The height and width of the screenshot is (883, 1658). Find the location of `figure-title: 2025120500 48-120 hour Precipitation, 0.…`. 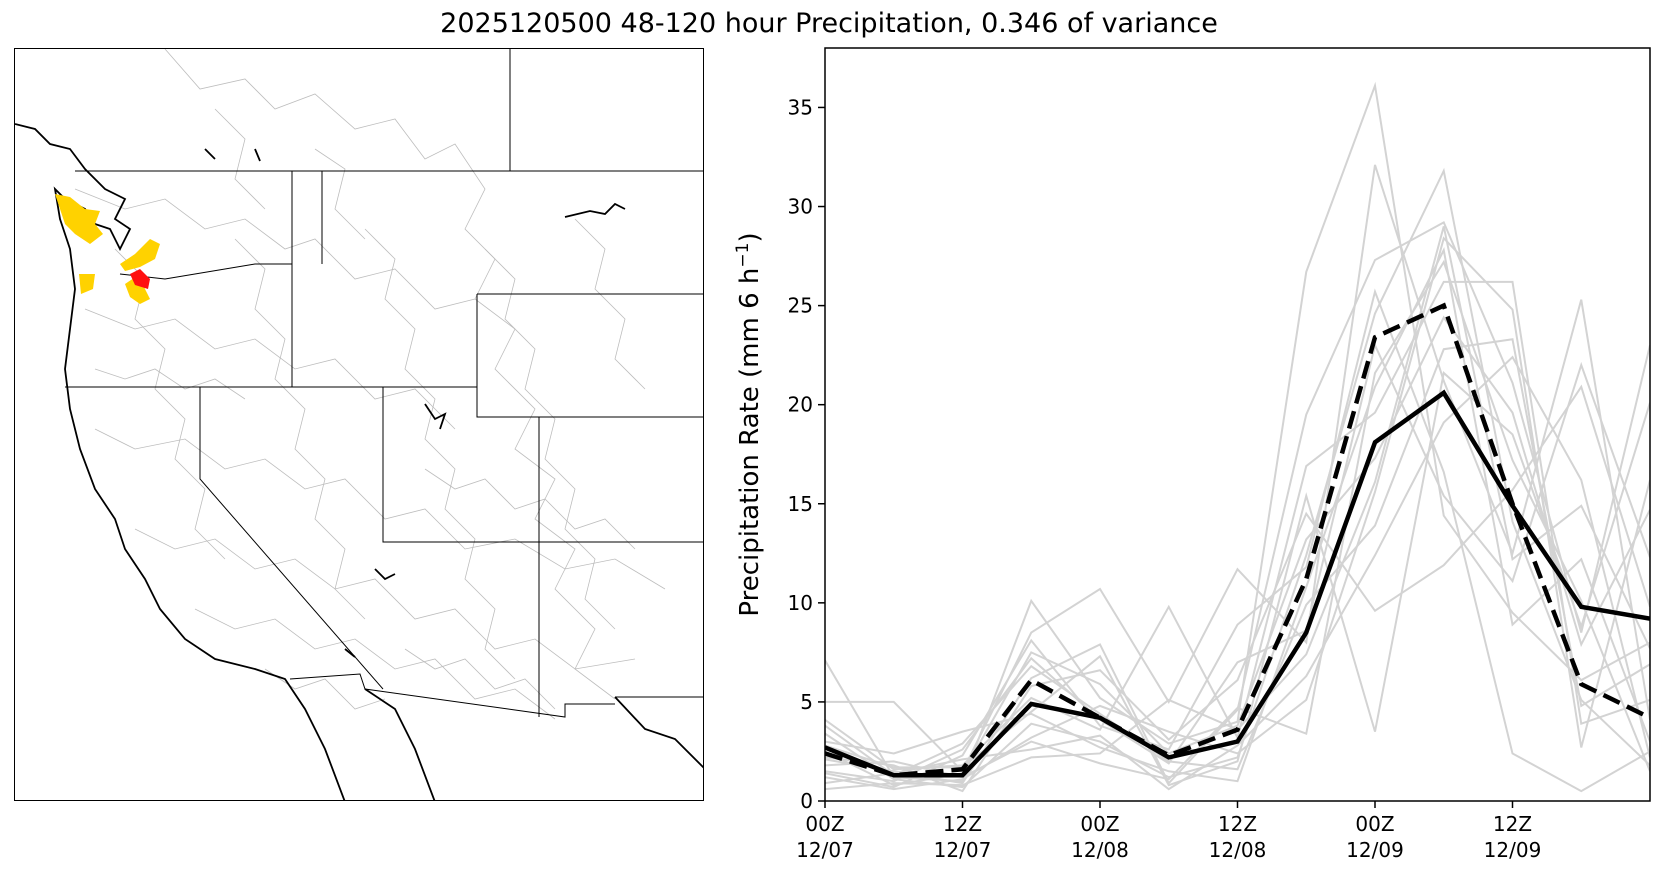

figure-title: 2025120500 48-120 hour Precipitation, 0.… is located at coordinates (829, 23).